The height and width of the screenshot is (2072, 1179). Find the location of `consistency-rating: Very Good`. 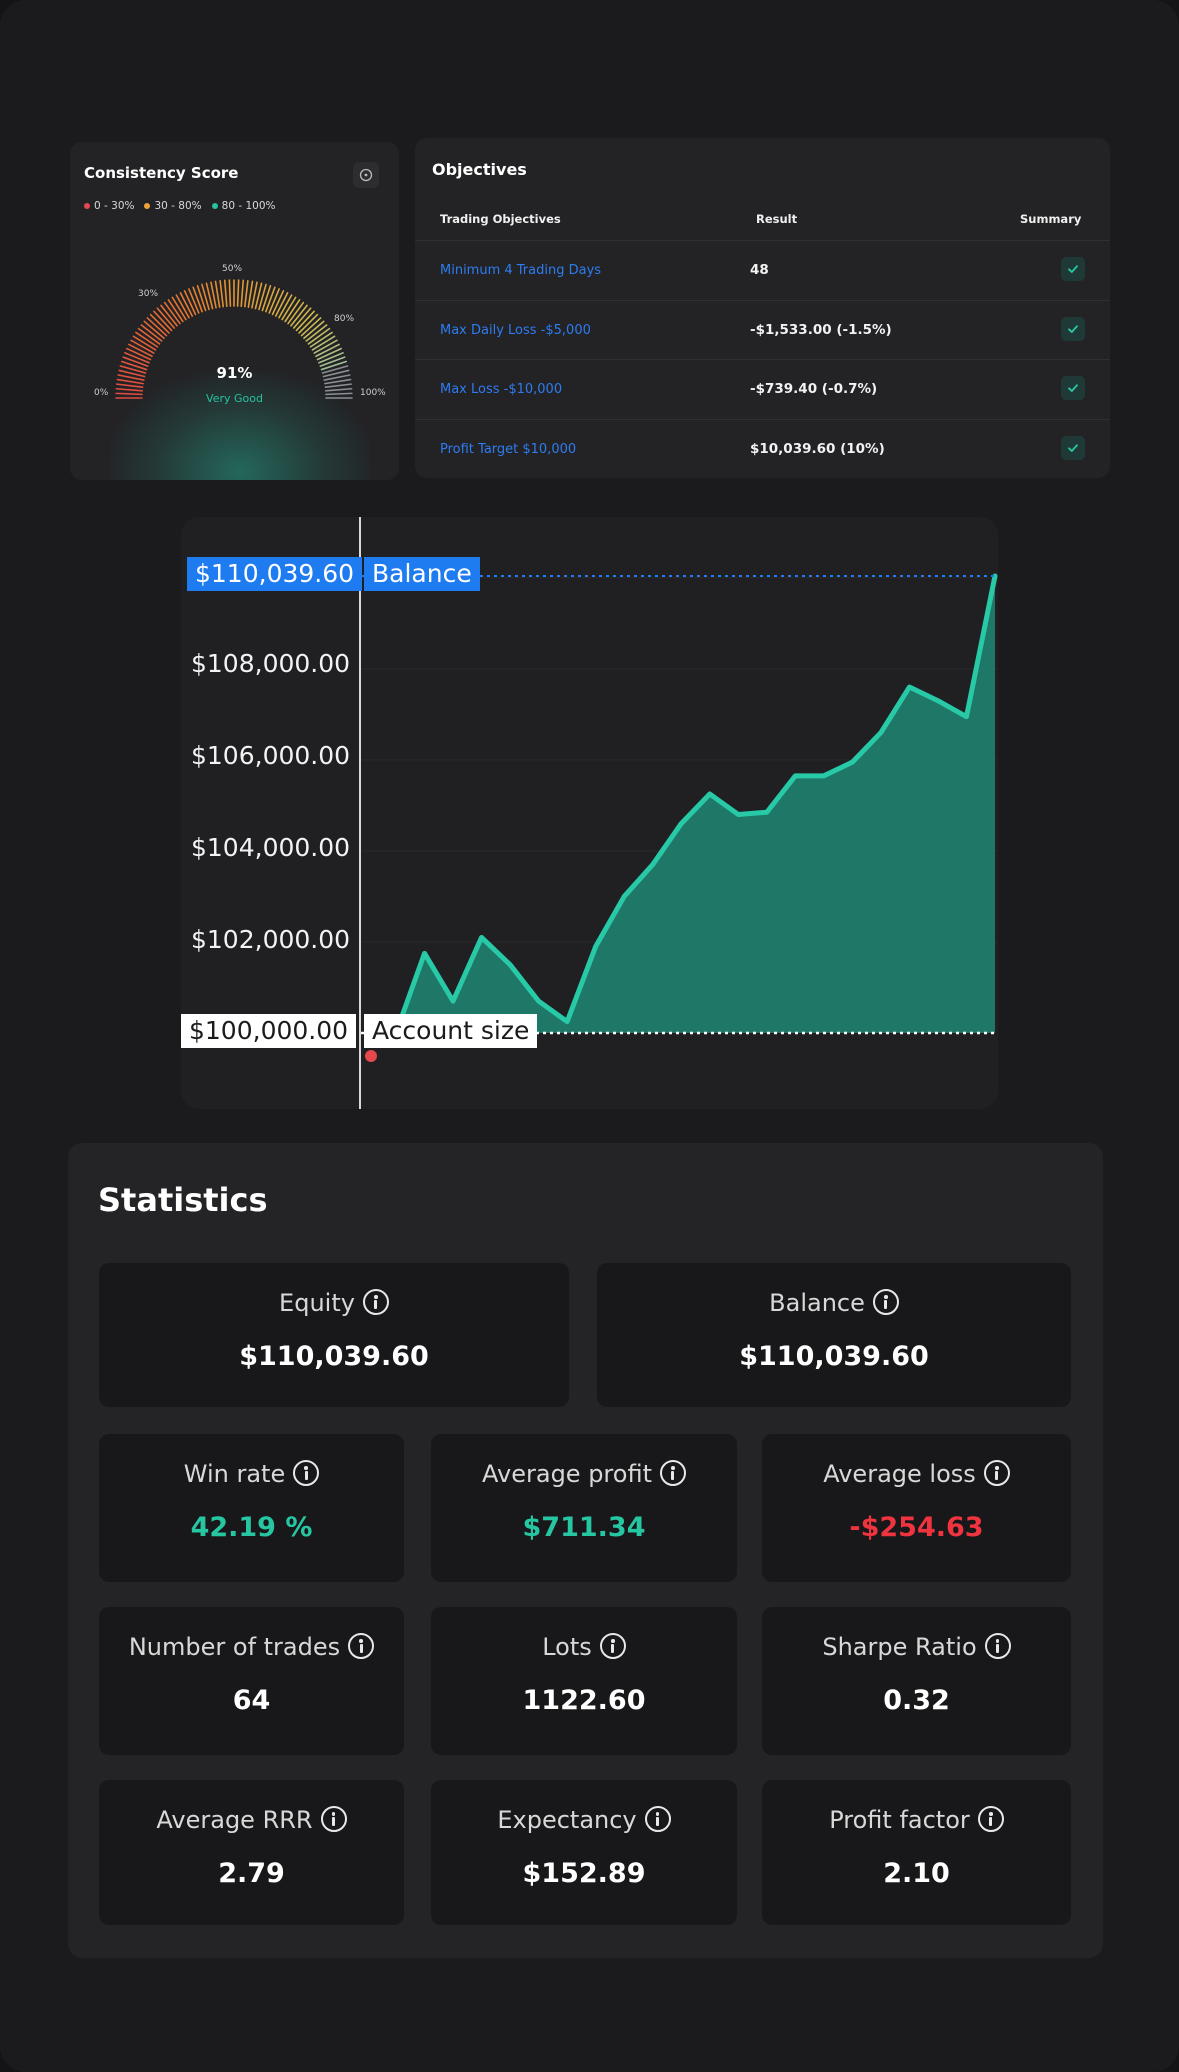

consistency-rating: Very Good is located at coordinates (234, 398).